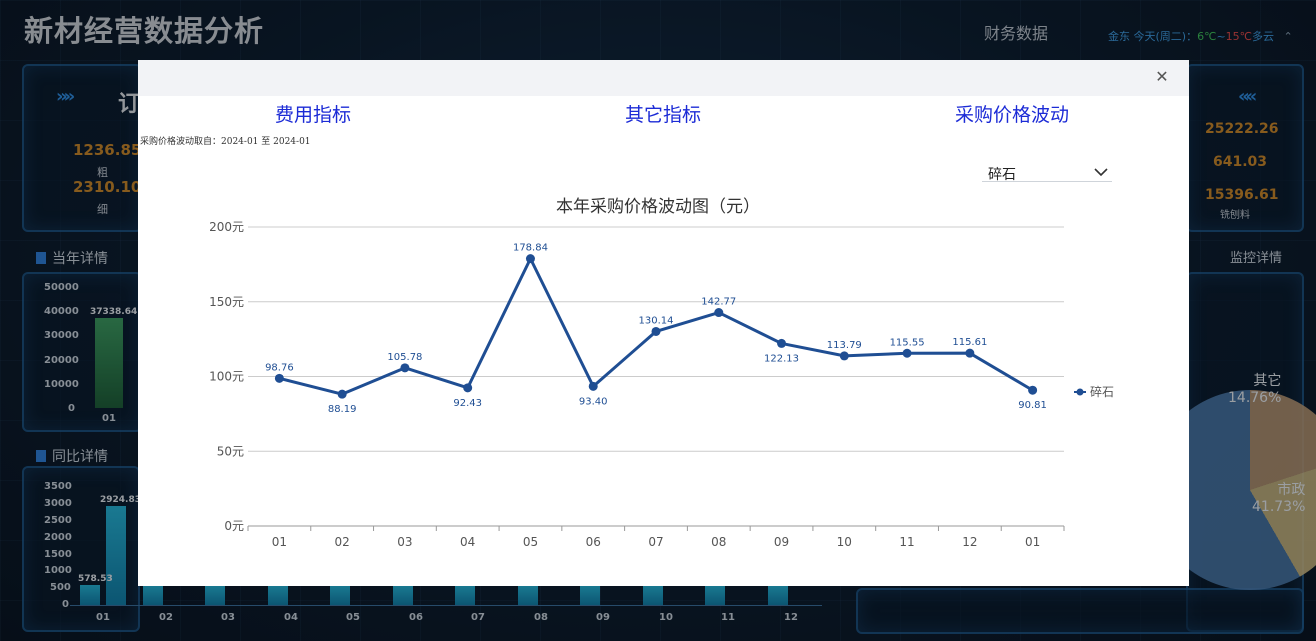 Image resolution: width=1316 pixels, height=641 pixels. I want to click on axis-tick: 40000, so click(61, 311).